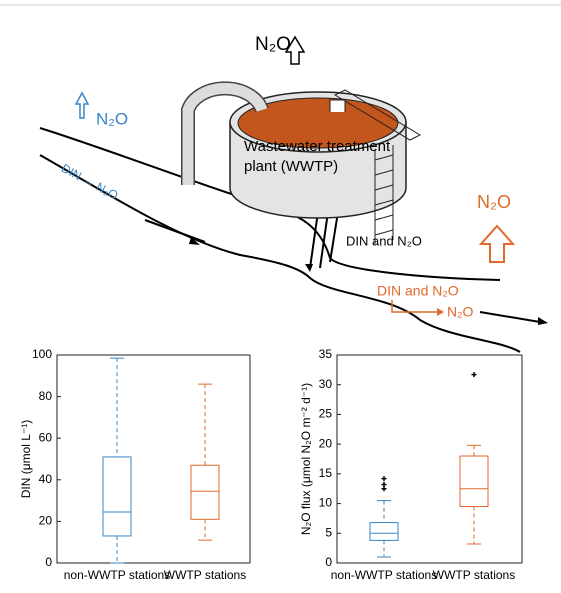 This screenshot has height=593, width=561. What do you see at coordinates (326, 503) in the screenshot?
I see `y-tick-label: 10` at bounding box center [326, 503].